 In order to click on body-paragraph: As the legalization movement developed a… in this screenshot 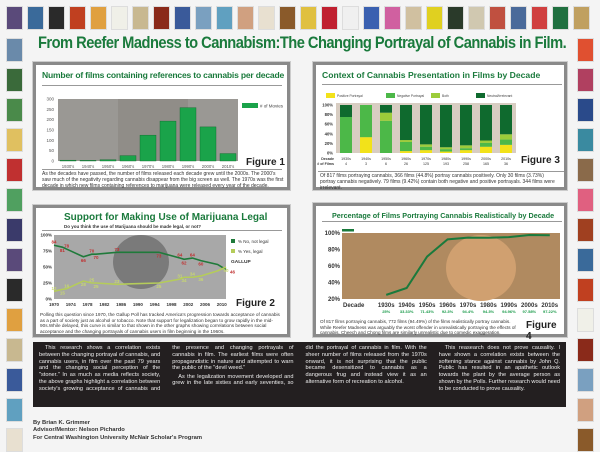, I will do `click(299, 366)`.